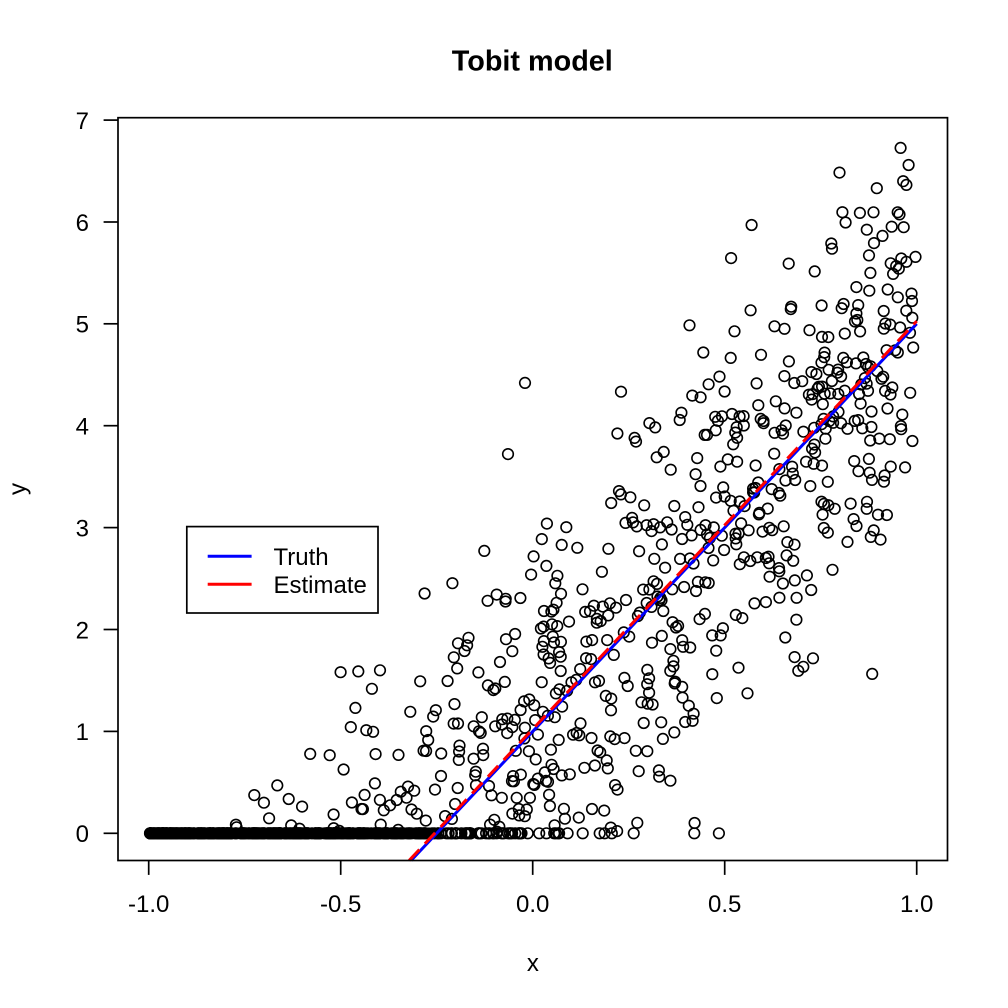 This screenshot has height=1008, width=1008. I want to click on svg-text: x, so click(533, 963).